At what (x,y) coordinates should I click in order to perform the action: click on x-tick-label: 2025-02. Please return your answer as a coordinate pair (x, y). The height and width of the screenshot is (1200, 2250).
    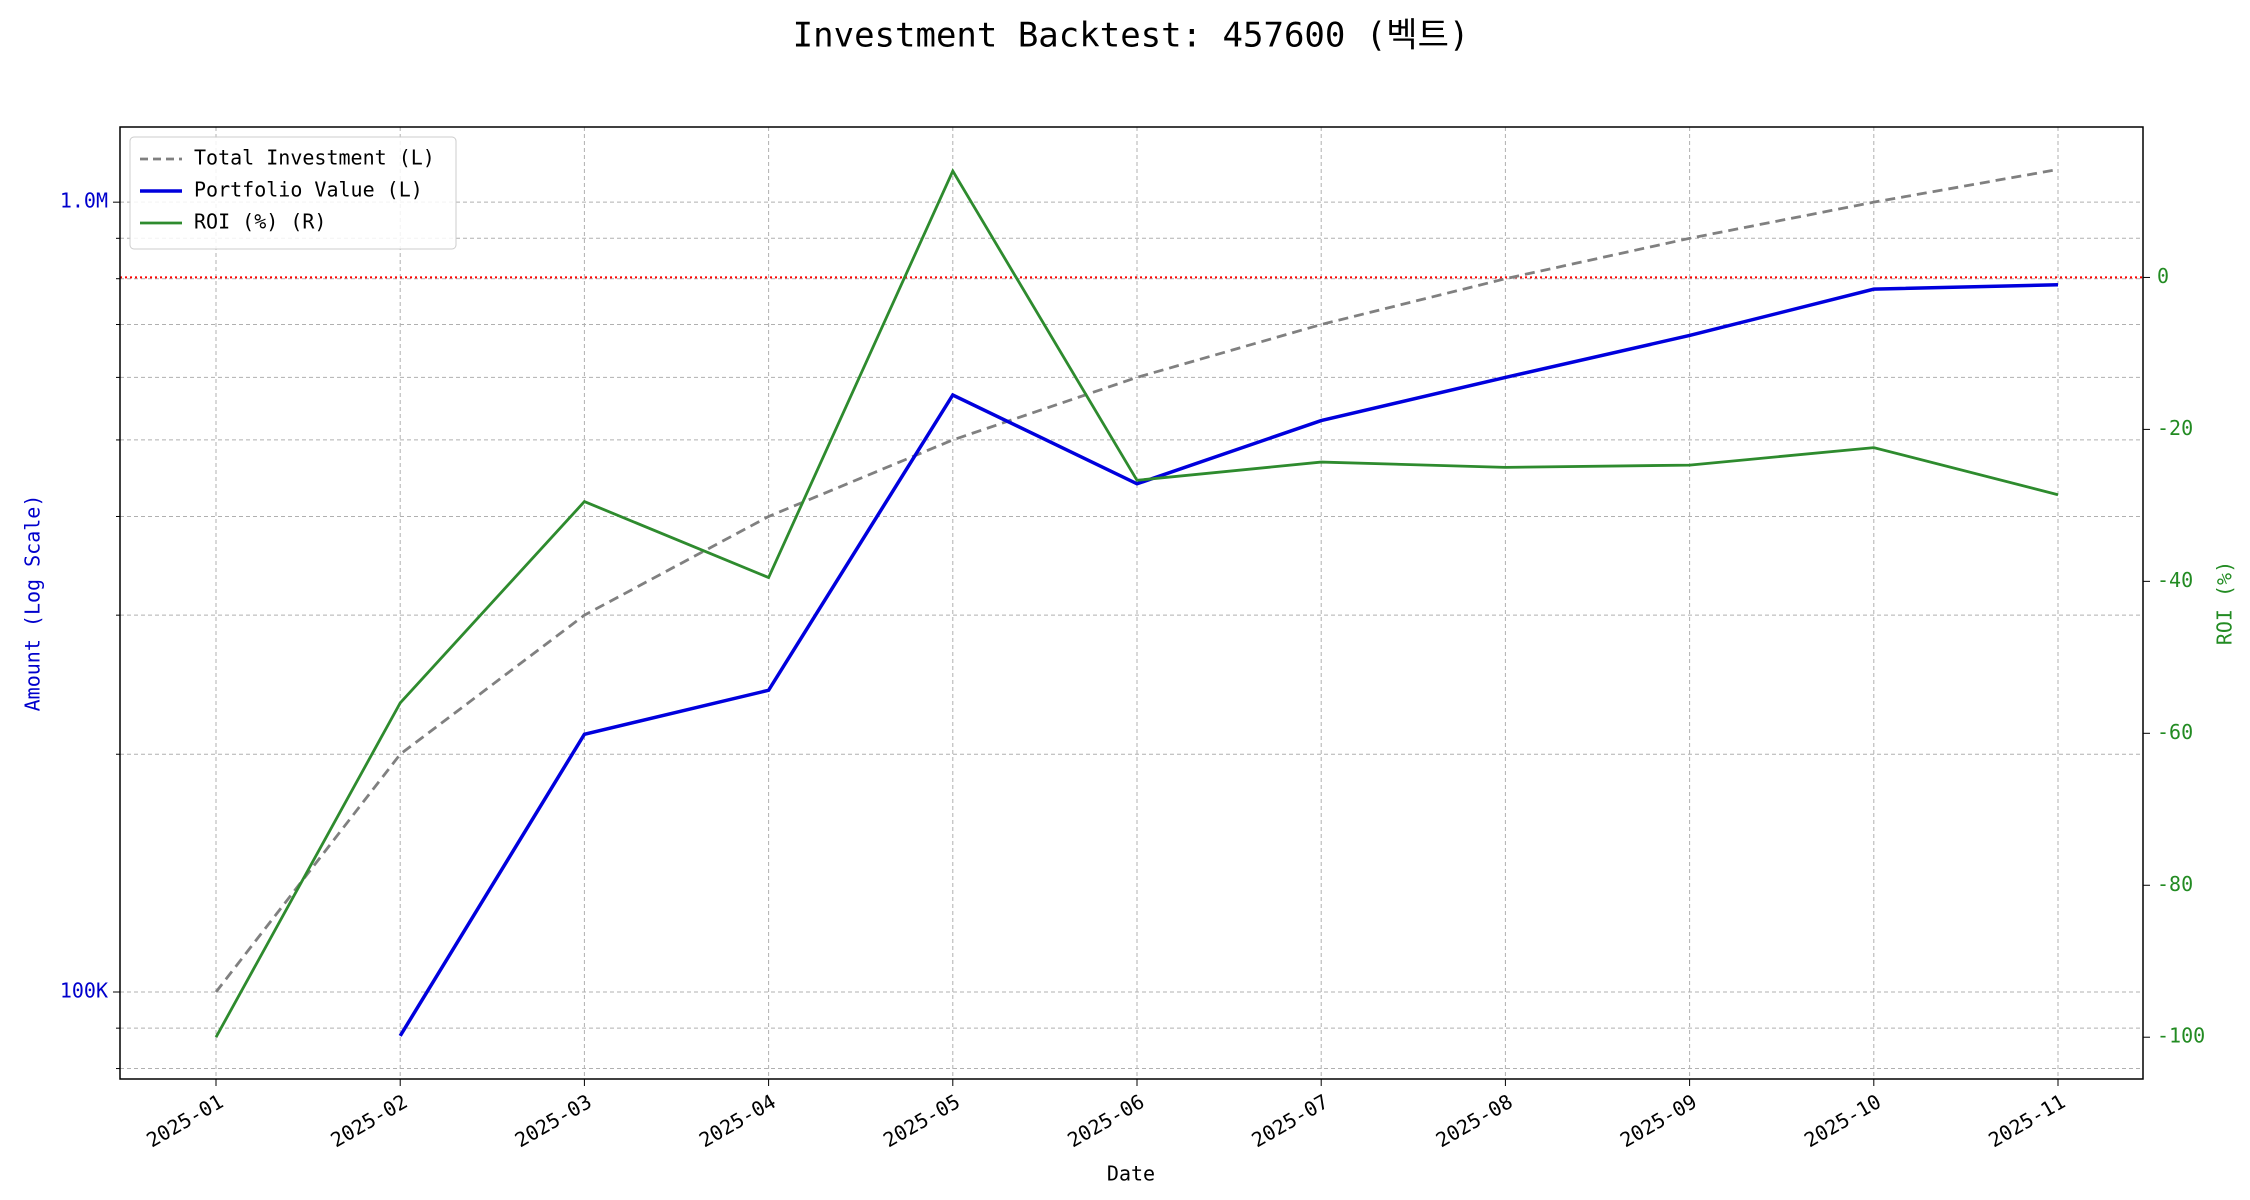
    Looking at the image, I should click on (368, 1120).